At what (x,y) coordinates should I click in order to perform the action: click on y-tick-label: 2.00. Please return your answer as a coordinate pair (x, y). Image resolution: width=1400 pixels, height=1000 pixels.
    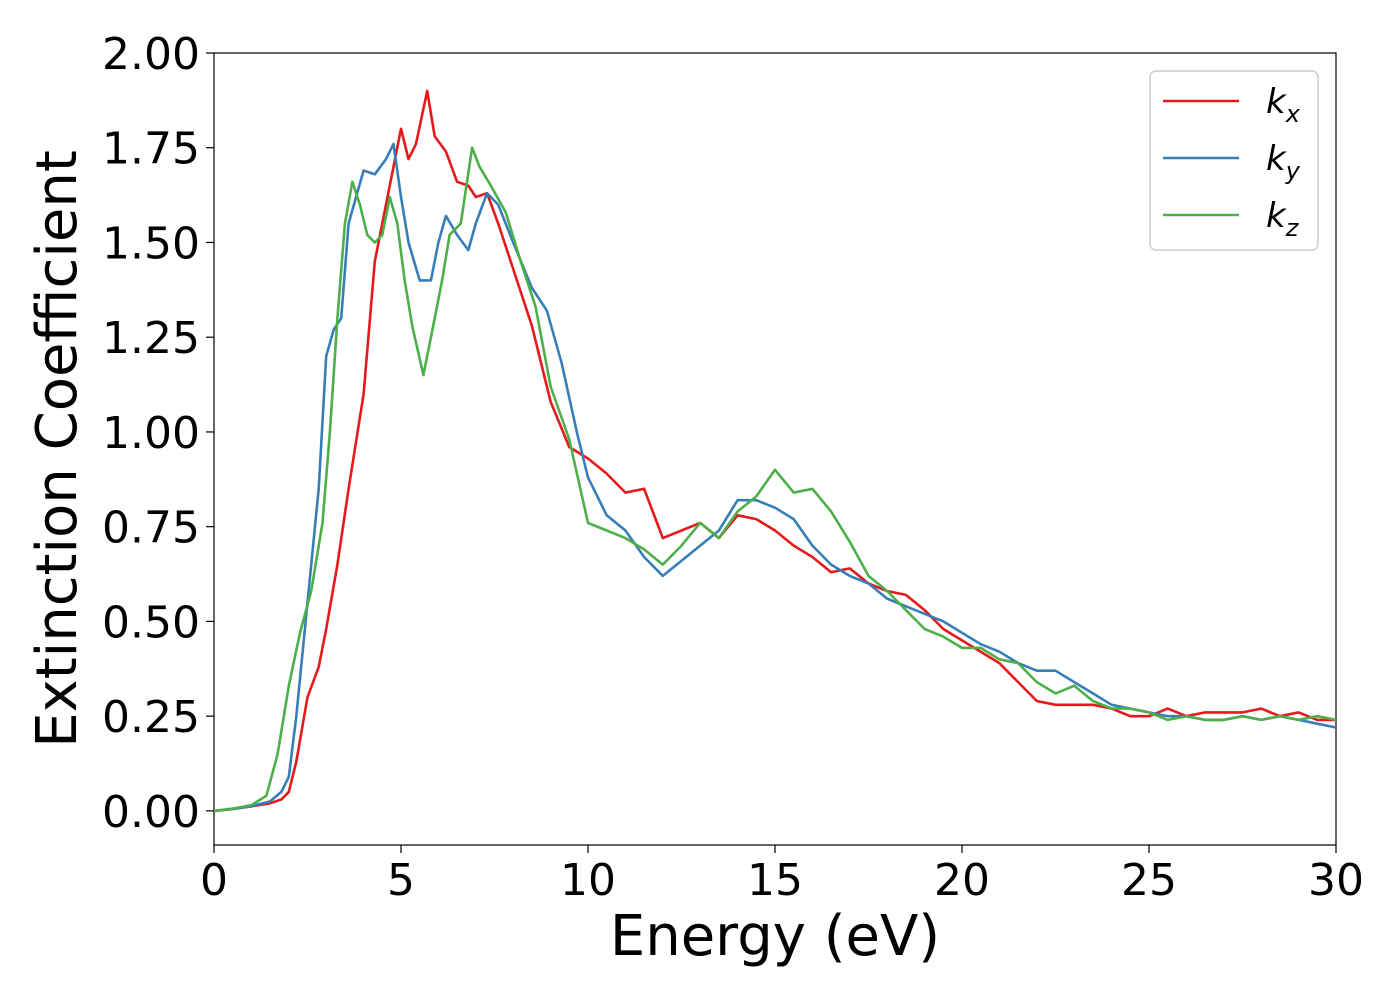
    Looking at the image, I should click on (151, 54).